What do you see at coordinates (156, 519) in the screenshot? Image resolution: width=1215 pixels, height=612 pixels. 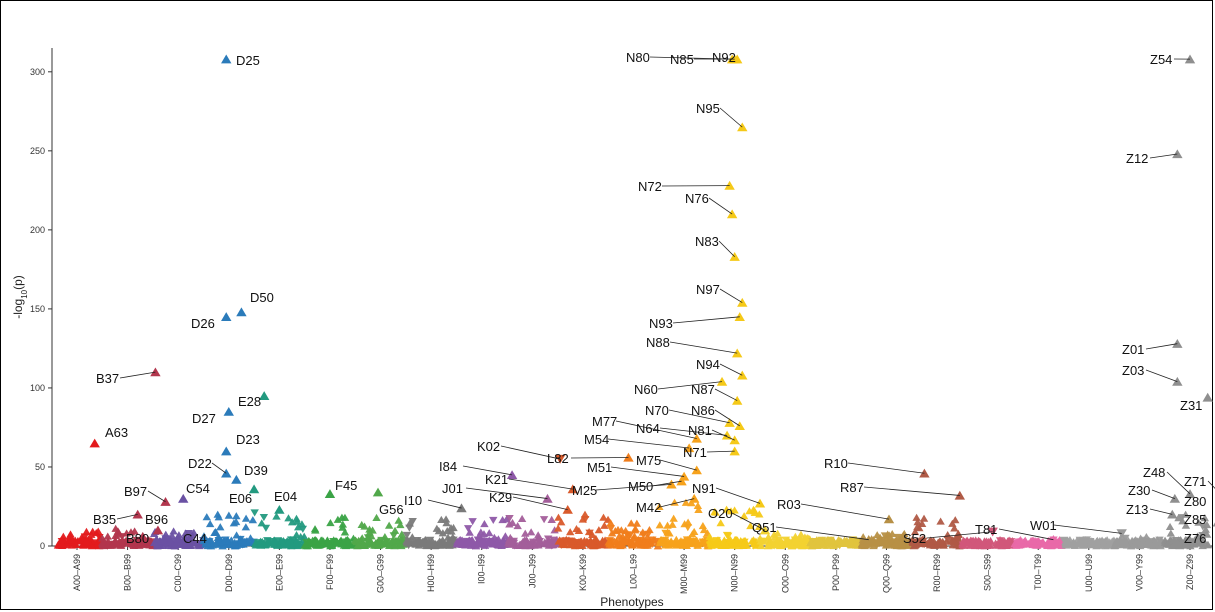 I see `annotation-label: B96` at bounding box center [156, 519].